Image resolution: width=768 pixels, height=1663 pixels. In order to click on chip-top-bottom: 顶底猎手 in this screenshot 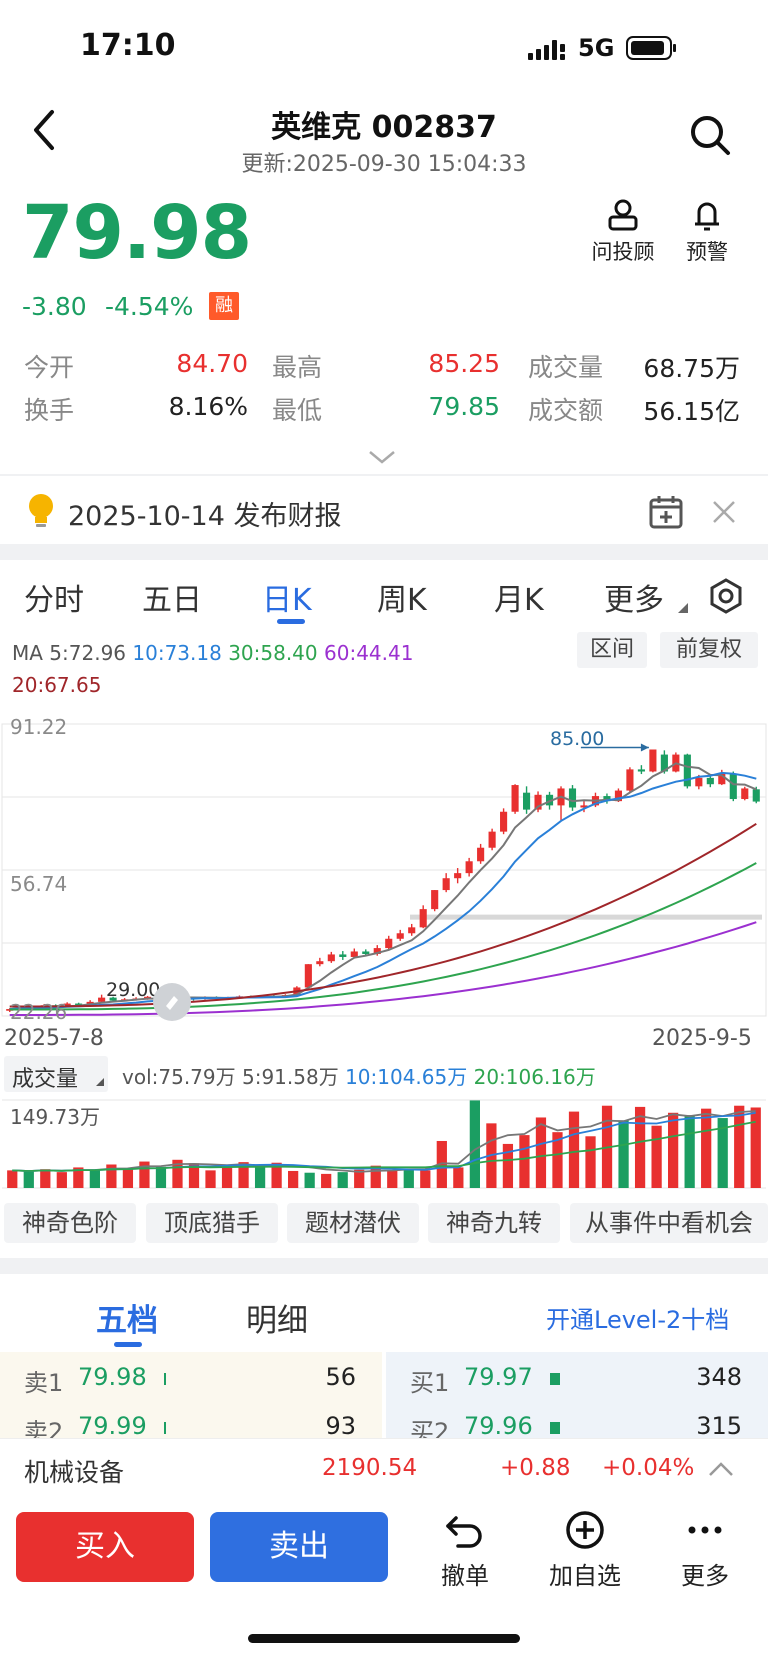, I will do `click(212, 1223)`.